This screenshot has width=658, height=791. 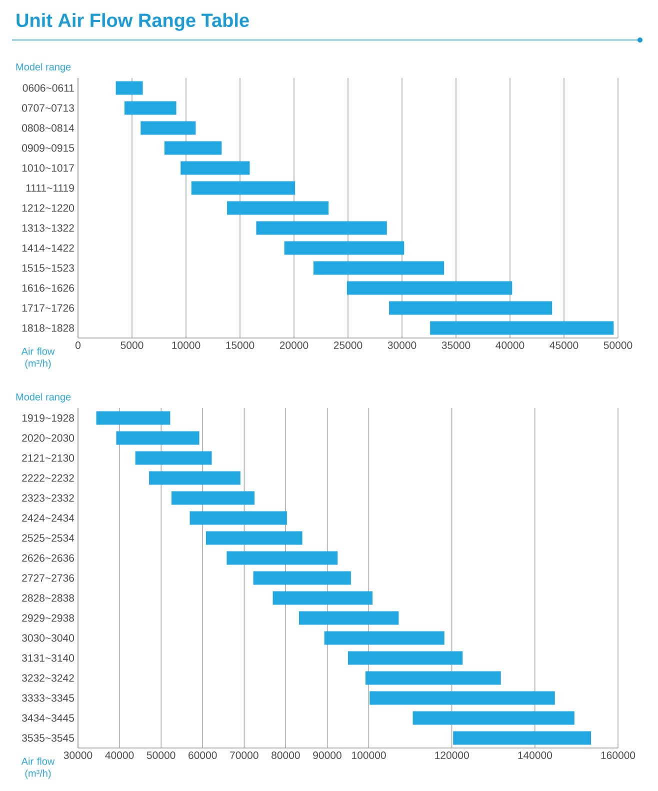 I want to click on x-tick-label: 20000, so click(x=294, y=345).